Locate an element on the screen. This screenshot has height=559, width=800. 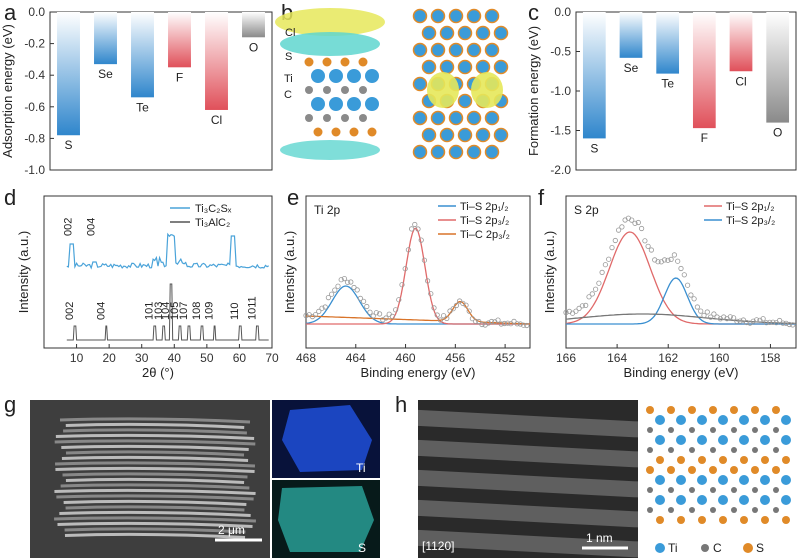
top-view-structure is located at coordinates (460, 84).